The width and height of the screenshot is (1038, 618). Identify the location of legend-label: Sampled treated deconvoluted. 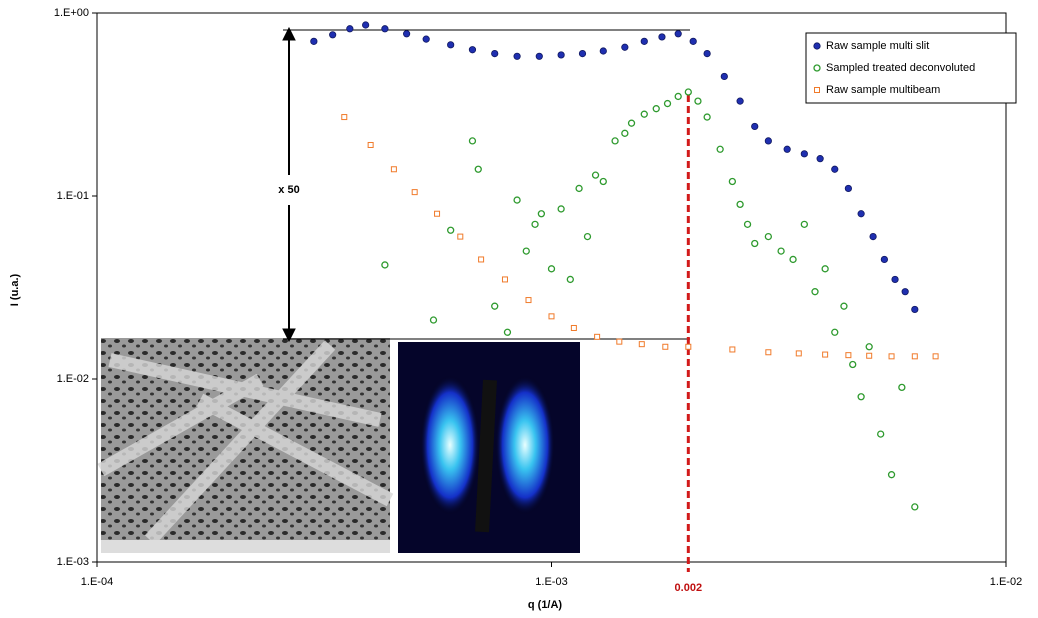
(900, 68).